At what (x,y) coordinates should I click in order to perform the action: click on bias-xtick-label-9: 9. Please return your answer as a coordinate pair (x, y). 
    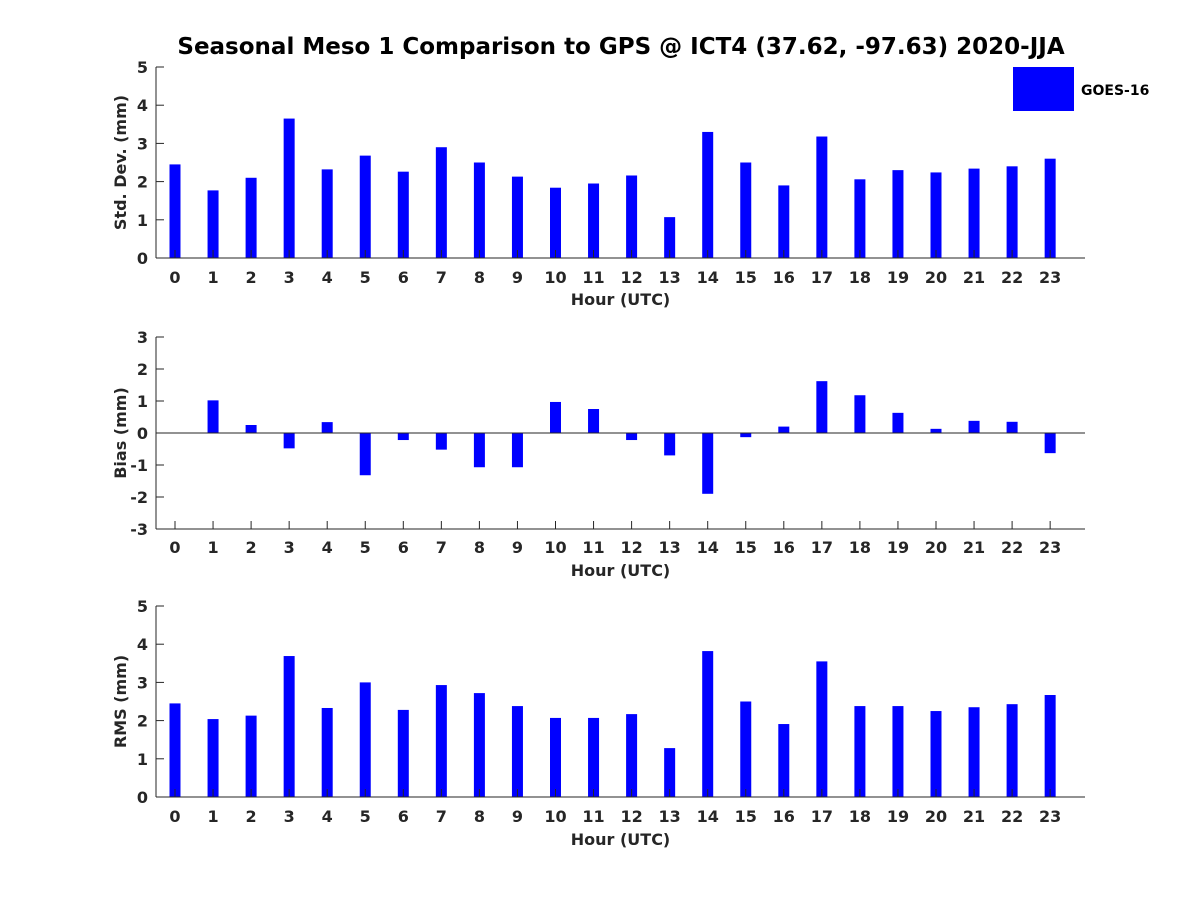
    Looking at the image, I should click on (517, 547).